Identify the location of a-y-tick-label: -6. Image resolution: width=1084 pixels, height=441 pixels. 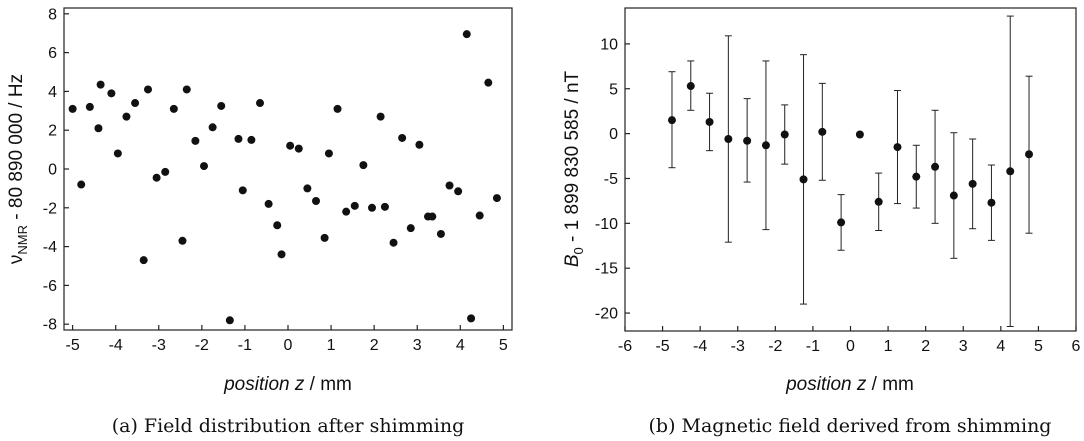
(50, 286).